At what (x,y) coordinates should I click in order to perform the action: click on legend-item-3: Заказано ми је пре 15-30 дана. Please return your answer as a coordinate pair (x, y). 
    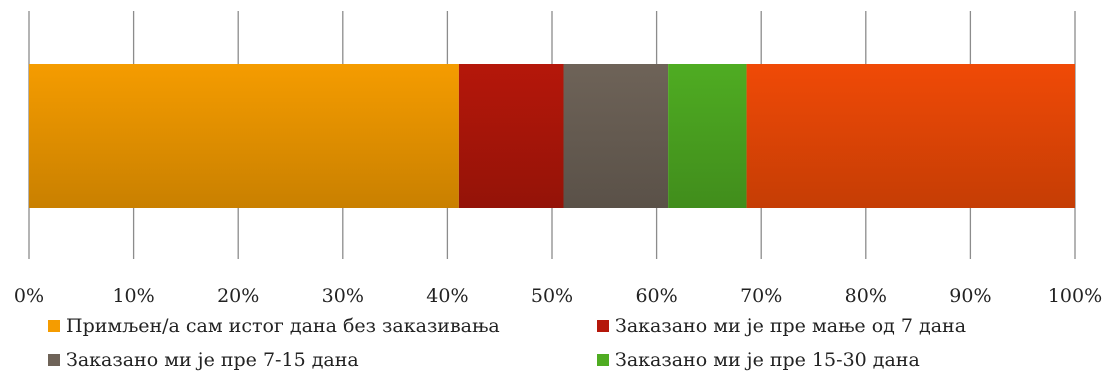
    Looking at the image, I should click on (758, 360).